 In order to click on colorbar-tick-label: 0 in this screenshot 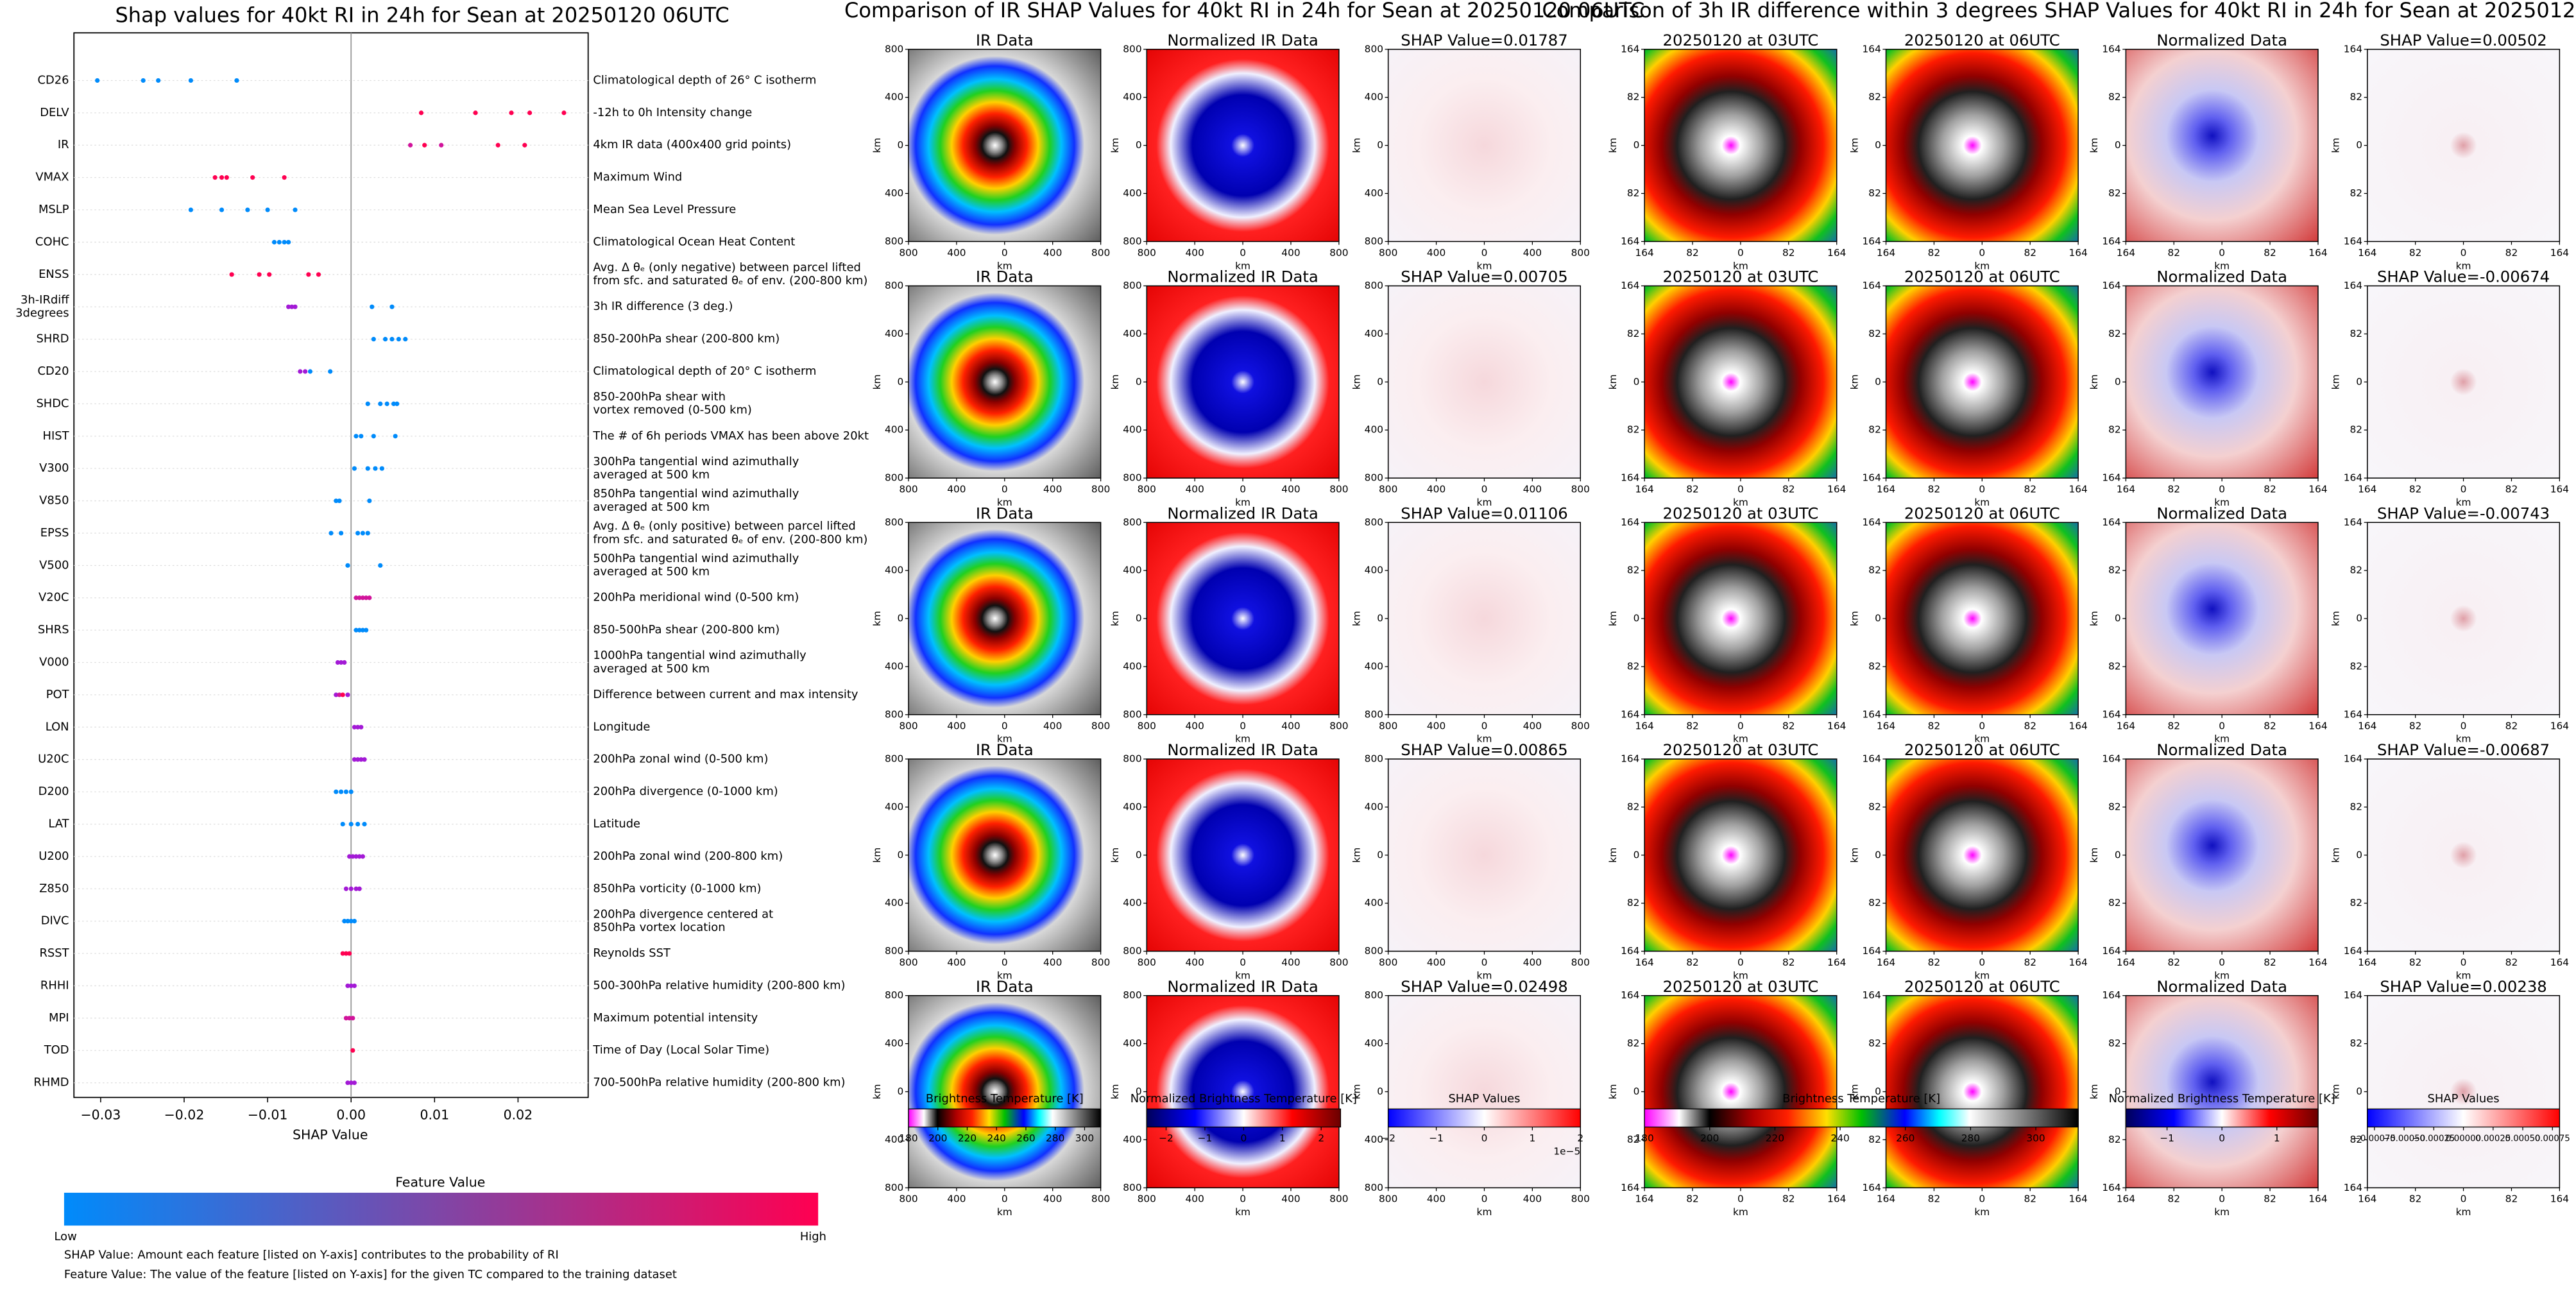, I will do `click(1484, 1138)`.